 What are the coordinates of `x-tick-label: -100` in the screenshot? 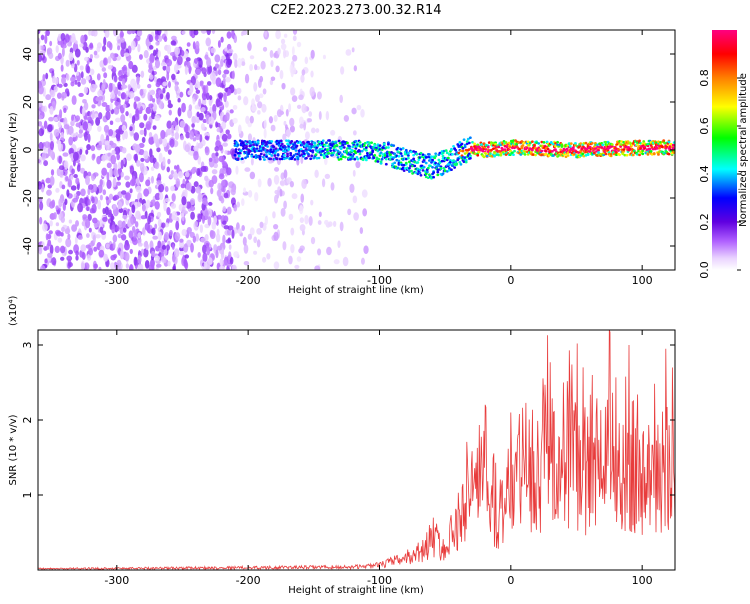 It's located at (379, 280).